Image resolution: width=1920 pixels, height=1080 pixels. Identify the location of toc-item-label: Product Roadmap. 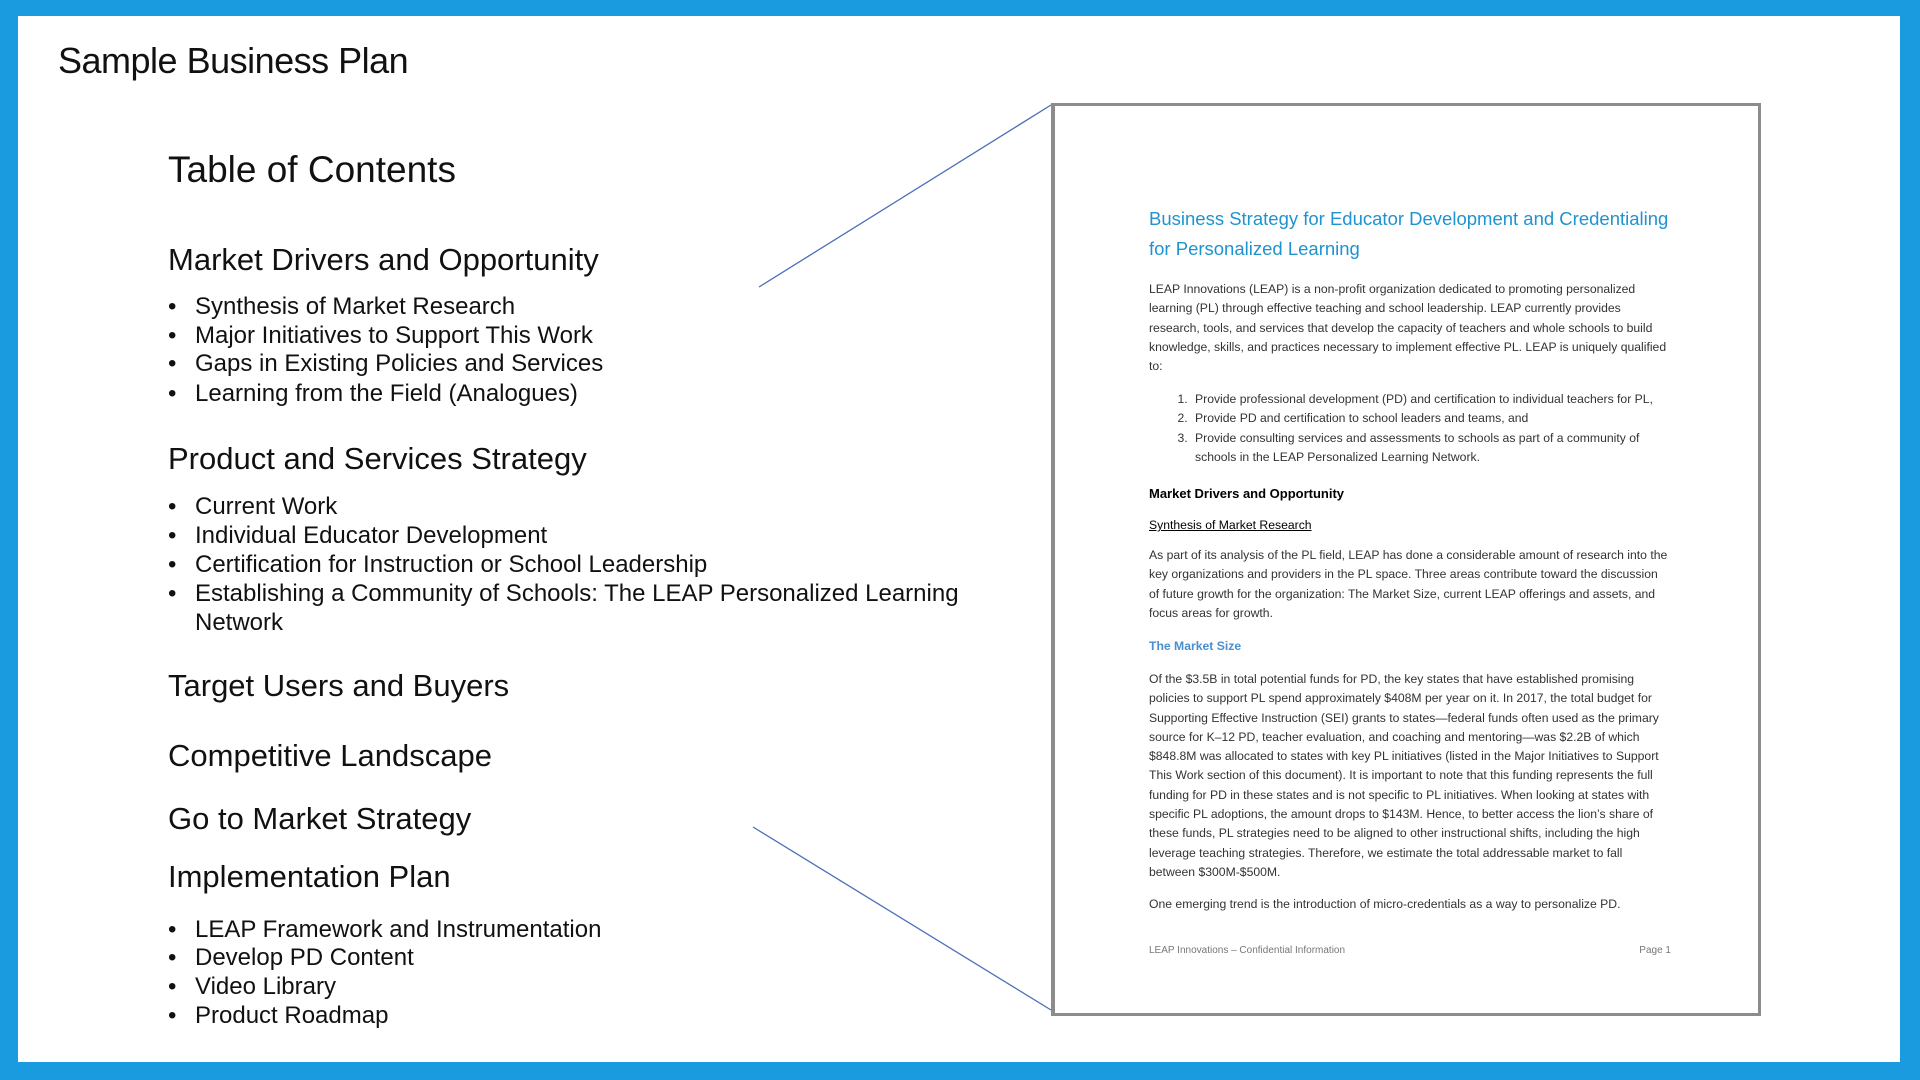
(292, 1015).